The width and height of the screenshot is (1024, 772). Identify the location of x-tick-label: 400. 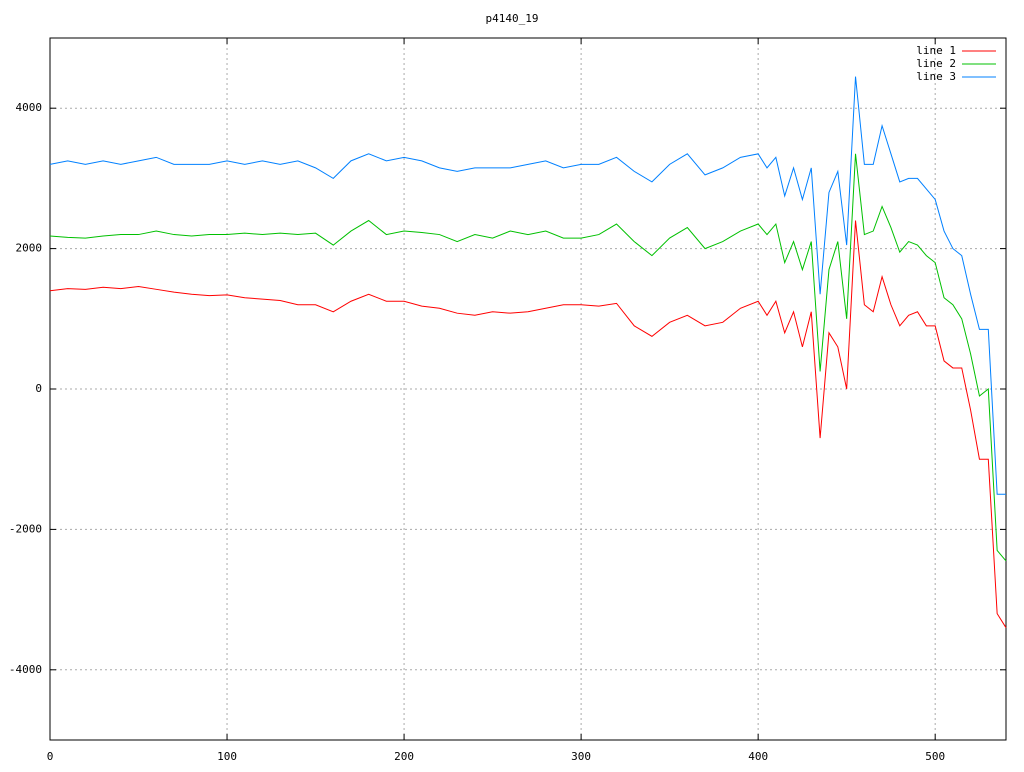
(758, 756).